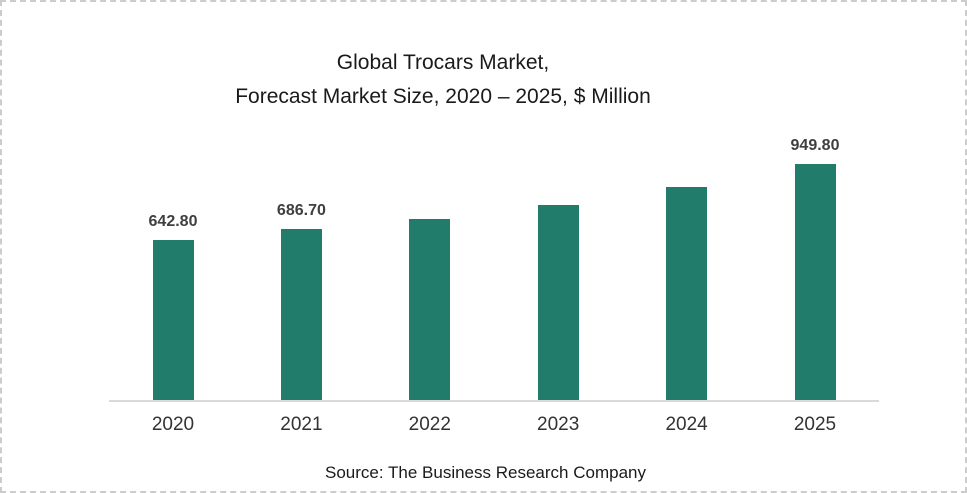 This screenshot has height=493, width=967. Describe the element at coordinates (173, 320) in the screenshot. I see `bar-2020` at that location.